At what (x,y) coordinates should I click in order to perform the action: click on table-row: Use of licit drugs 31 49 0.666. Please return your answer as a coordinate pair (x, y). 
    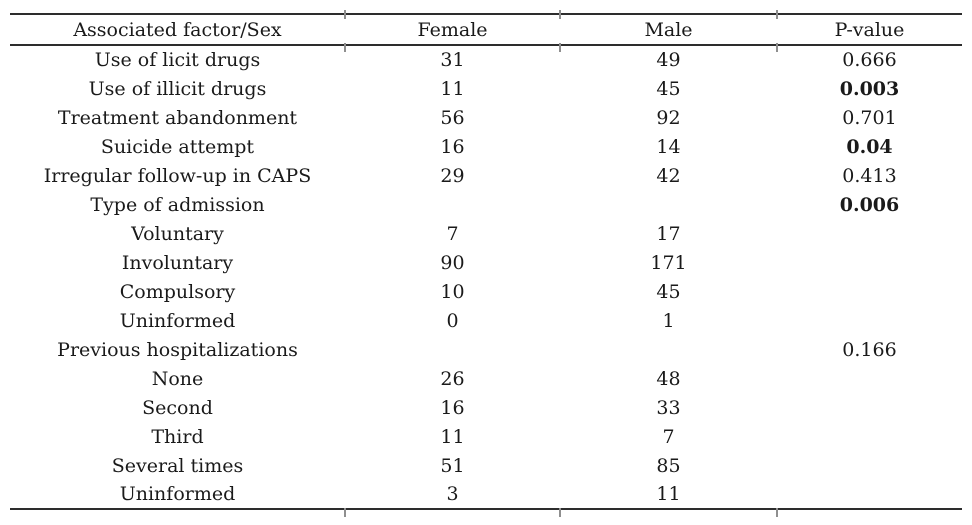
    Looking at the image, I should click on (486, 59).